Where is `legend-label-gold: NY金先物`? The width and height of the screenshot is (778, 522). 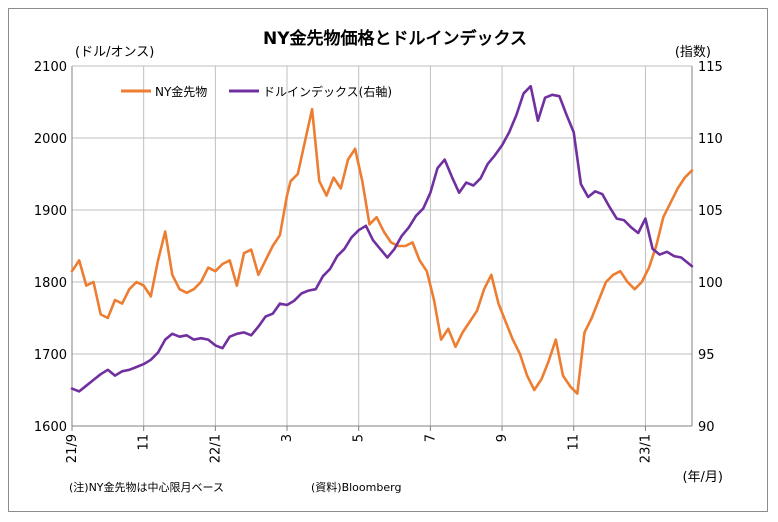 legend-label-gold: NY金先物 is located at coordinates (181, 91).